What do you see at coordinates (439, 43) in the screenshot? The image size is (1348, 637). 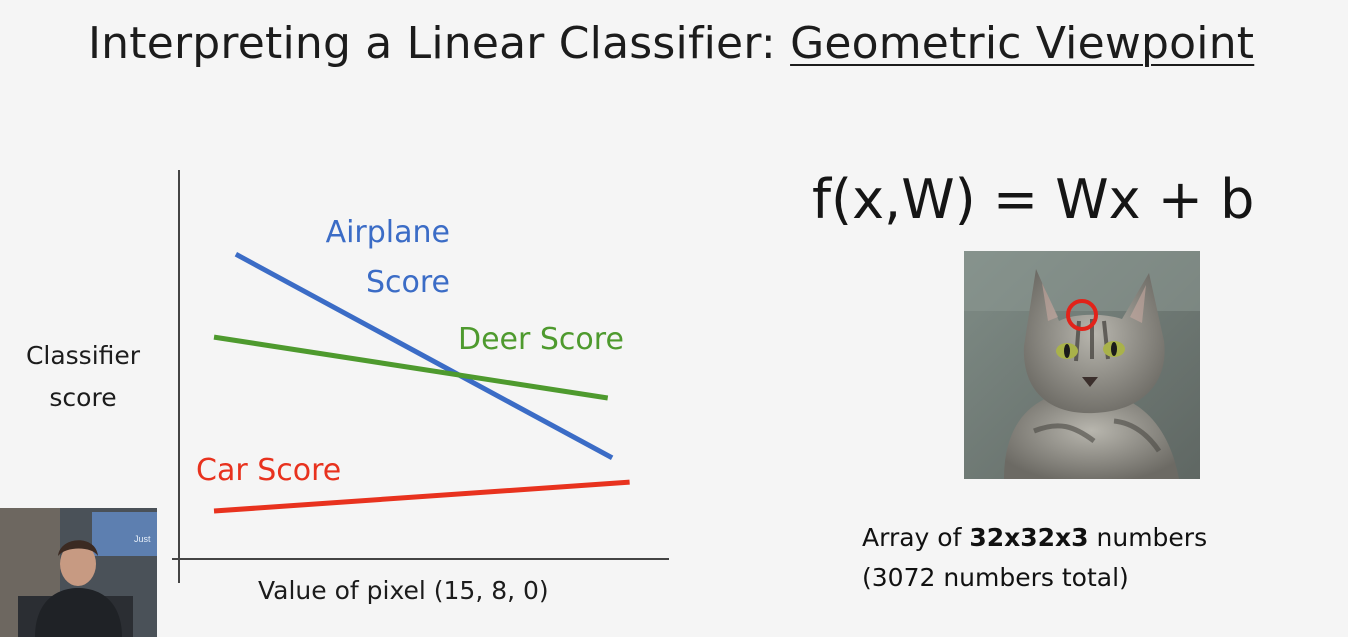 I see `title-prefix: Interpreting a Linear Classifier:` at bounding box center [439, 43].